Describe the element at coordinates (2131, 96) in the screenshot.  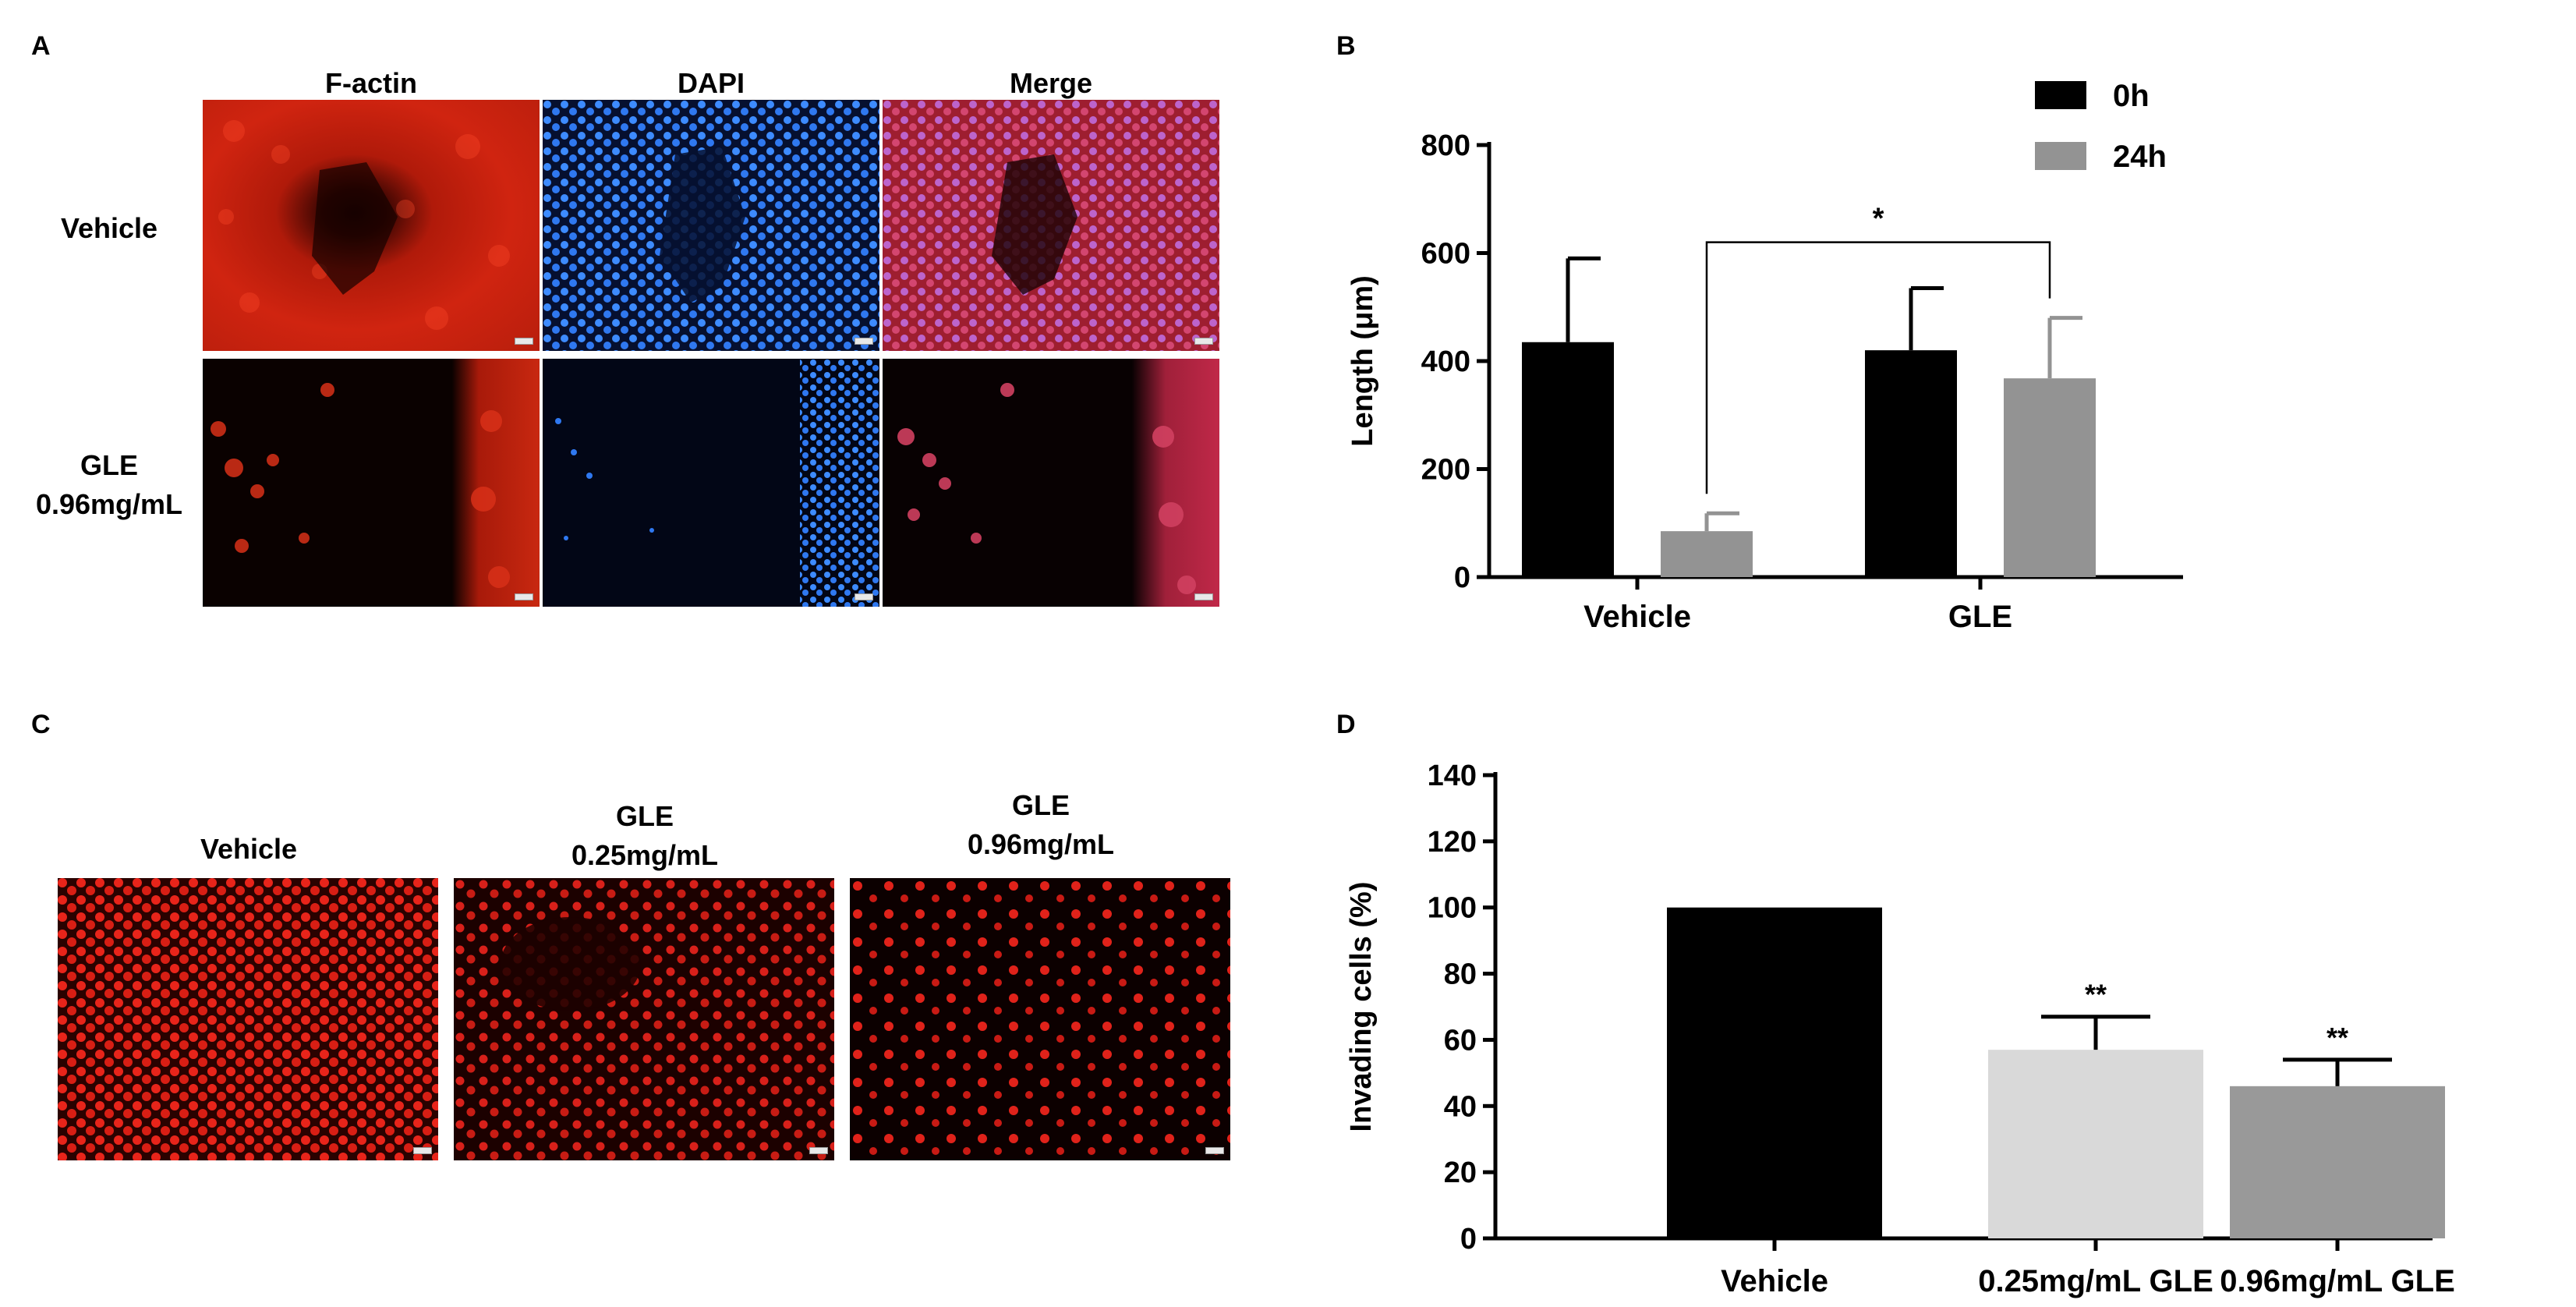
I see `legend-label-0h: 0h` at that location.